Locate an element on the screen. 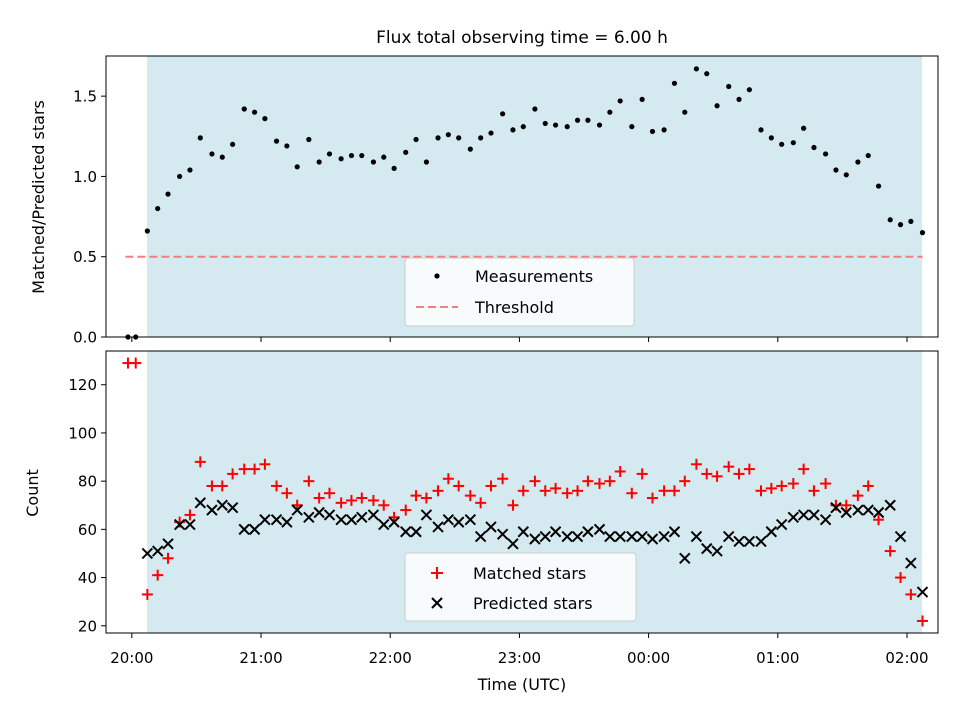 Image resolution: width=960 pixels, height=720 pixels. y-tick-label: 60 is located at coordinates (87, 530).